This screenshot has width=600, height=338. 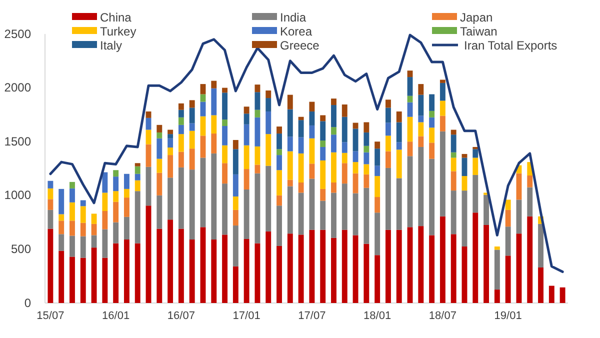 I want to click on x-tick-label: 16/07, so click(x=181, y=316).